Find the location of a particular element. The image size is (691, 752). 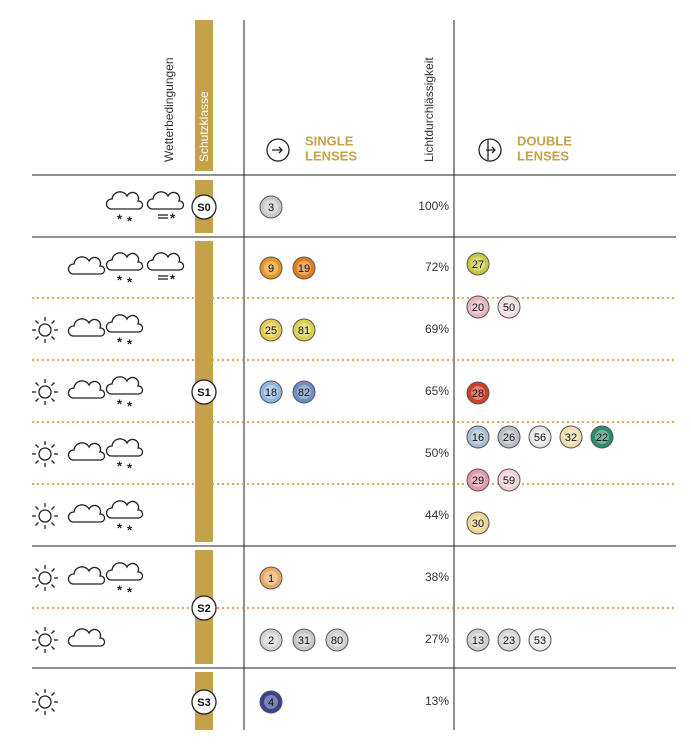

header-weather: Wetterbedingungen is located at coordinates (169, 109).